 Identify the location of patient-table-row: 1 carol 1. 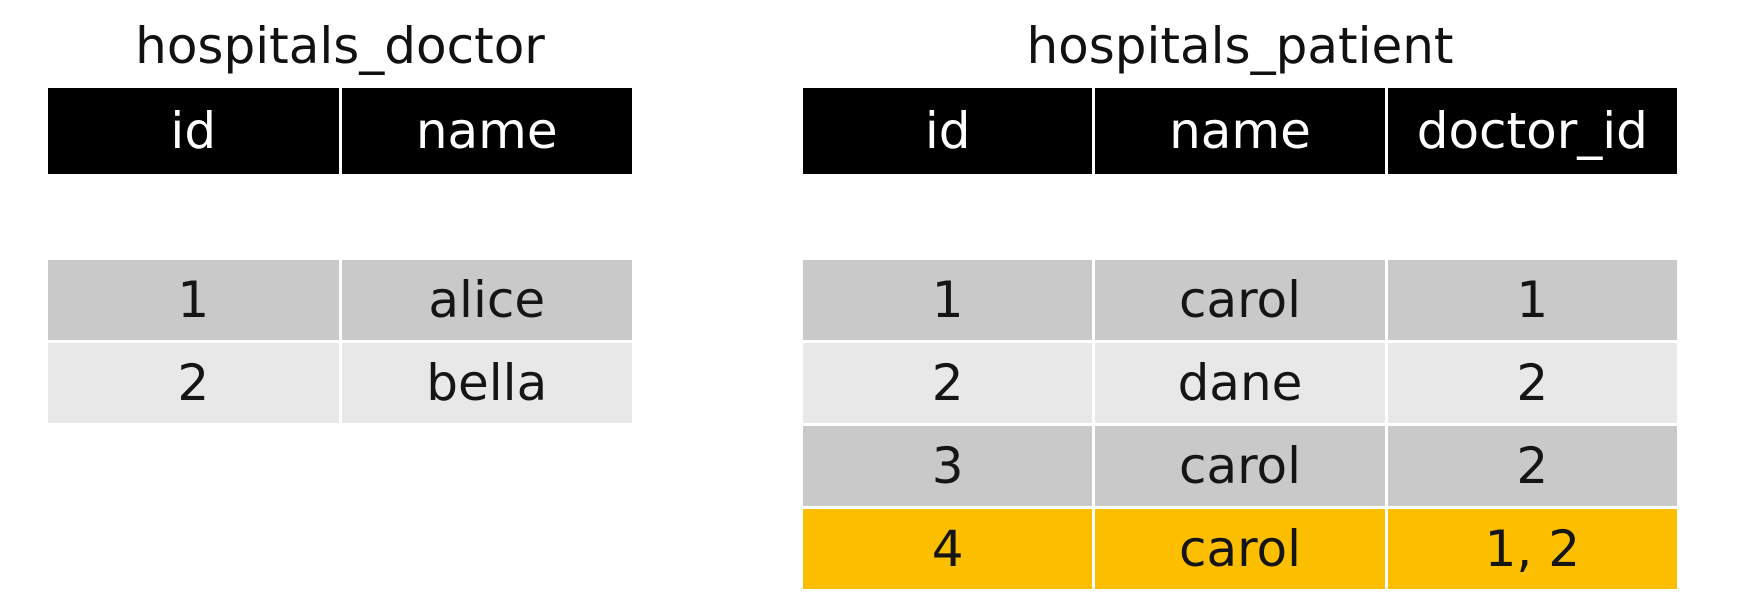
(1240, 300).